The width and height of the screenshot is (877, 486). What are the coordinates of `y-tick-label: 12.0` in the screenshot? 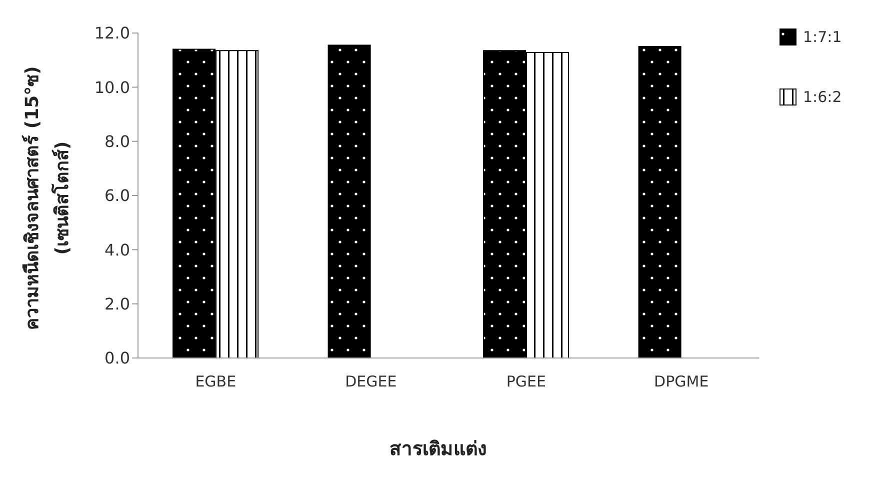 It's located at (112, 33).